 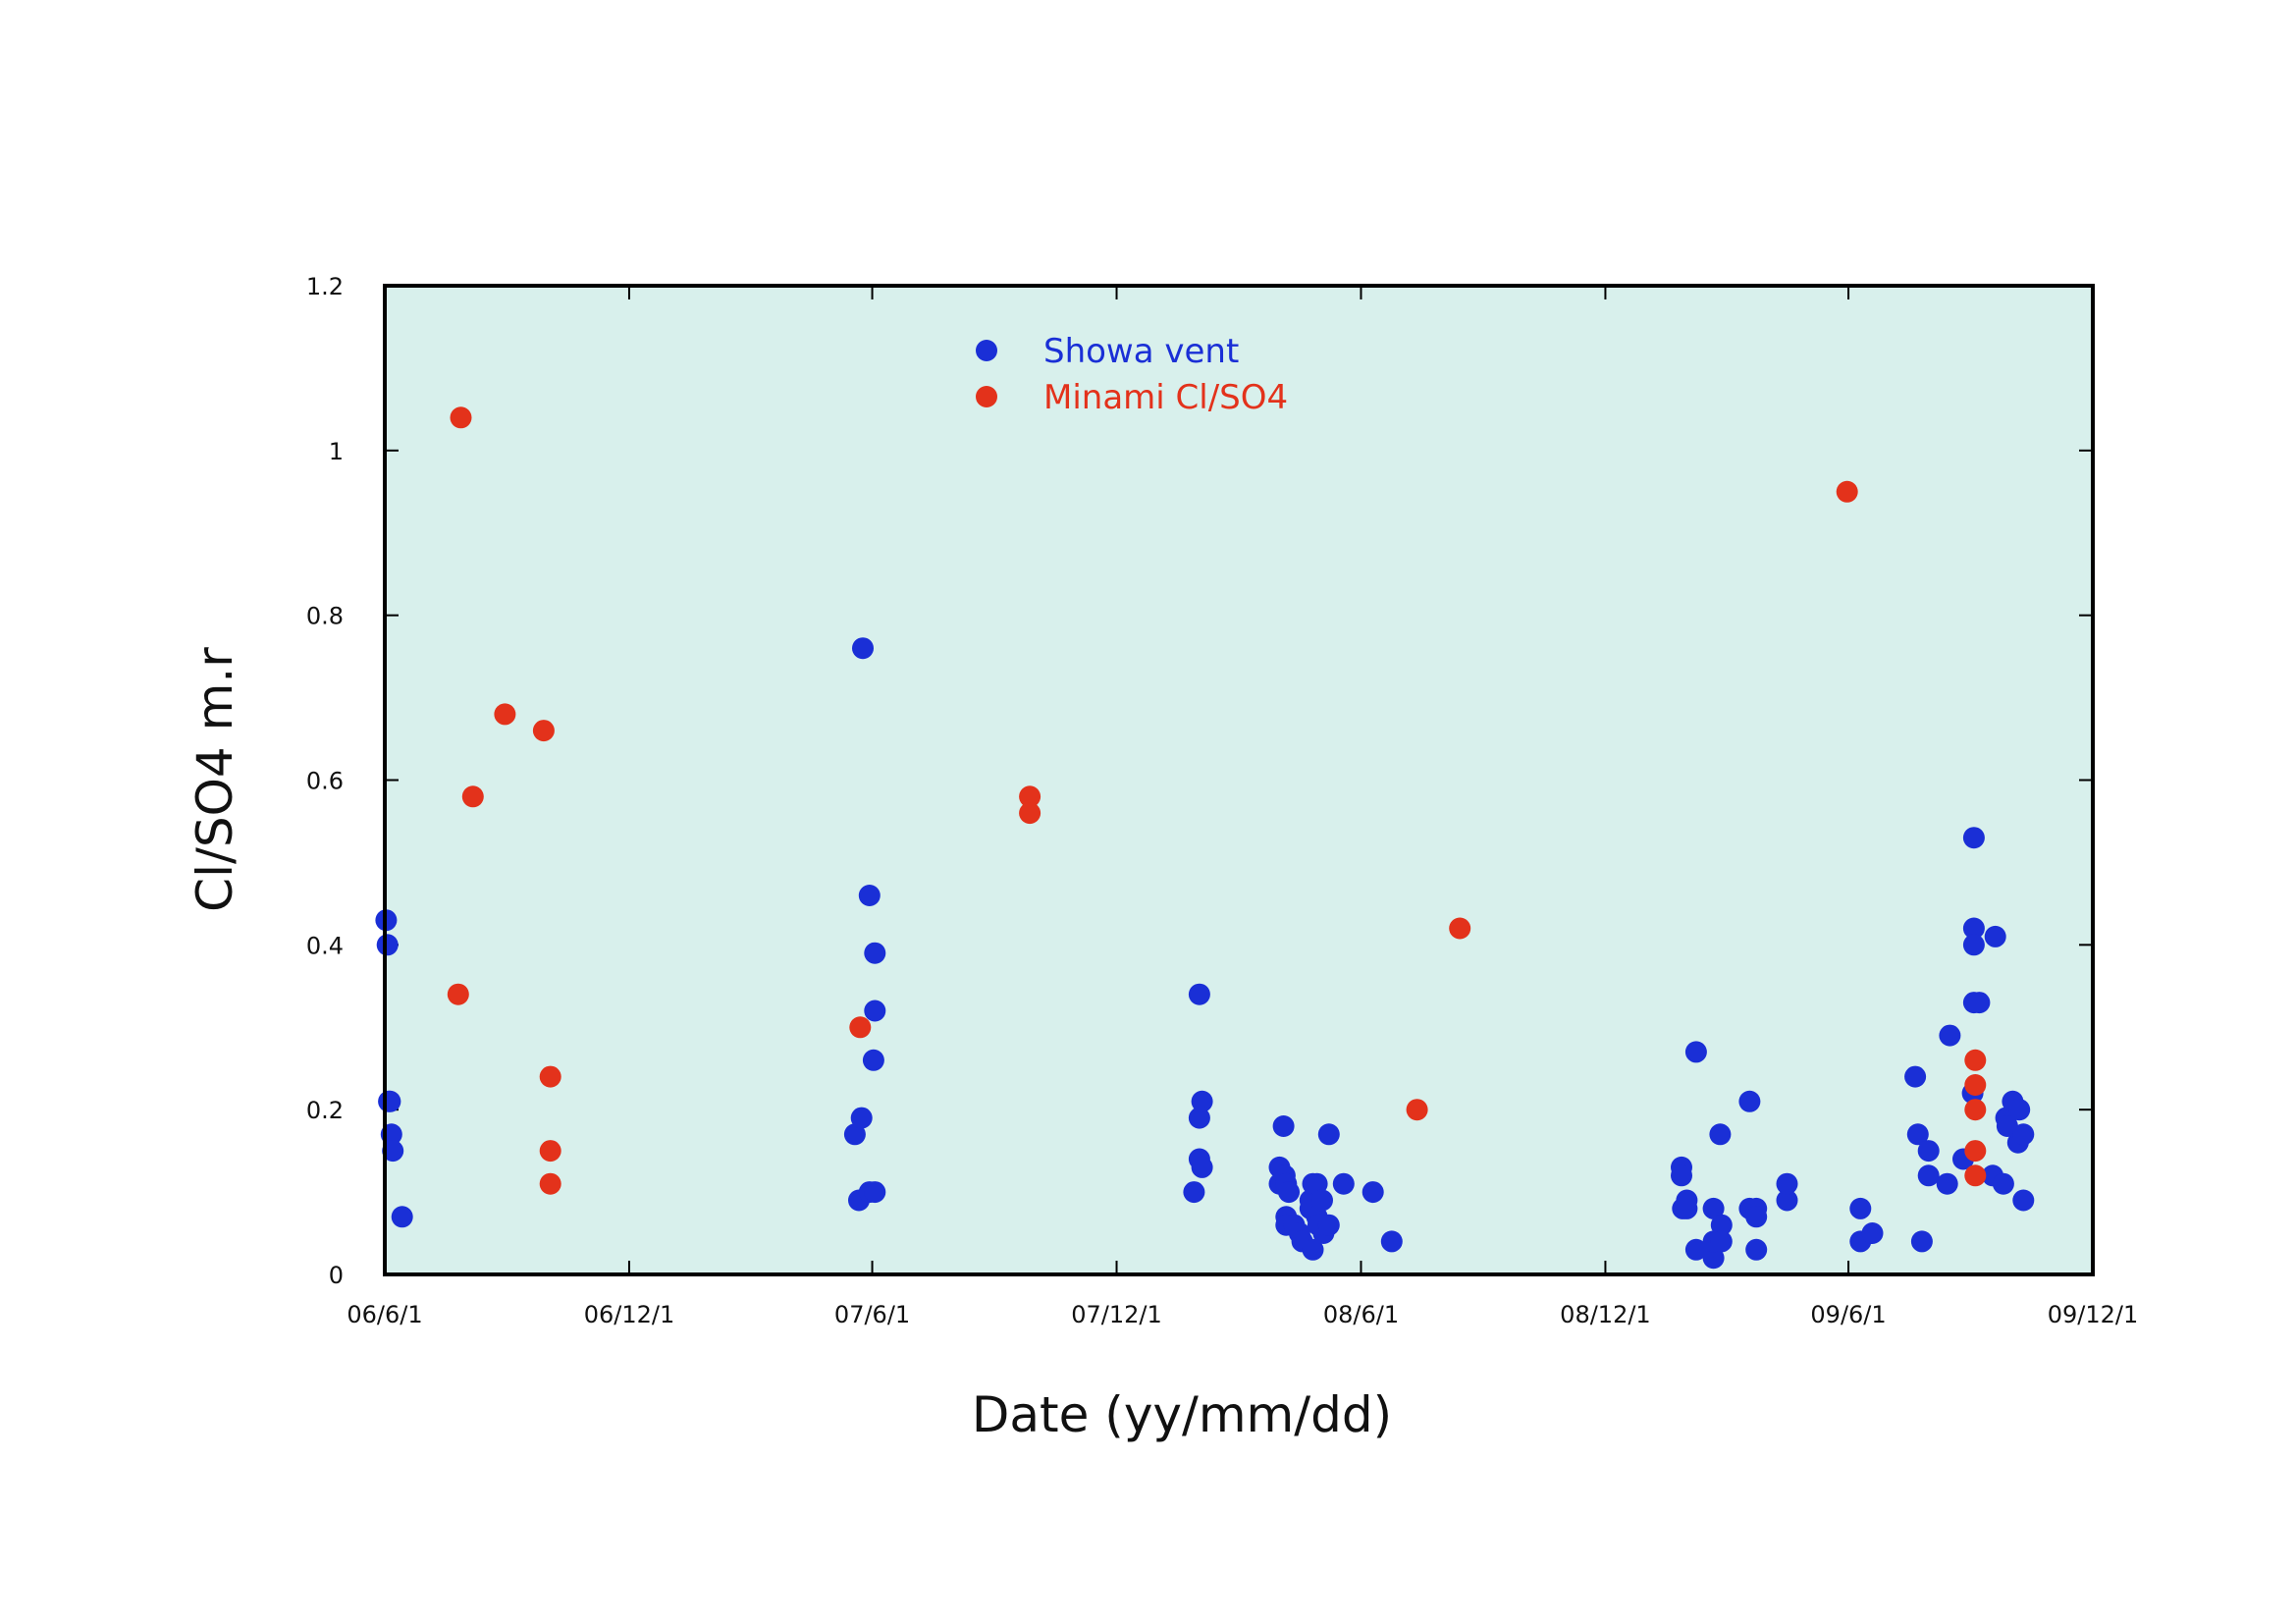 What do you see at coordinates (1165, 398) in the screenshot?
I see `legend-label-minami: Minami Cl/SO4` at bounding box center [1165, 398].